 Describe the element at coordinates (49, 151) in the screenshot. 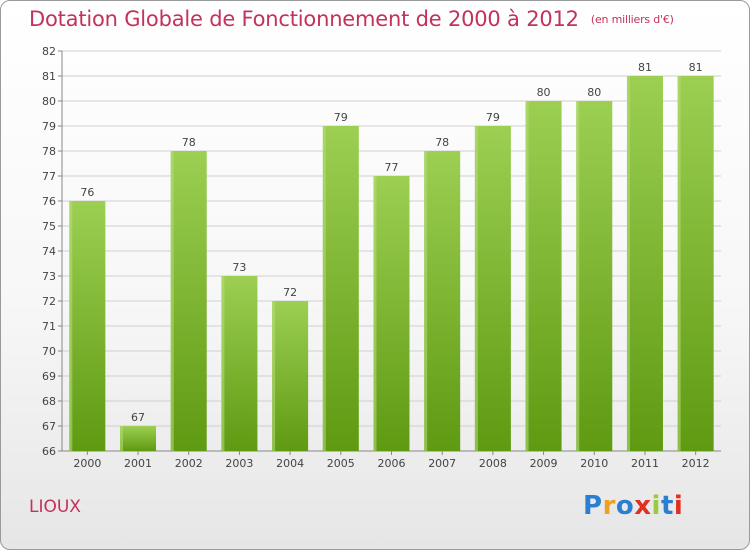

I see `y-tick-label: 78` at that location.